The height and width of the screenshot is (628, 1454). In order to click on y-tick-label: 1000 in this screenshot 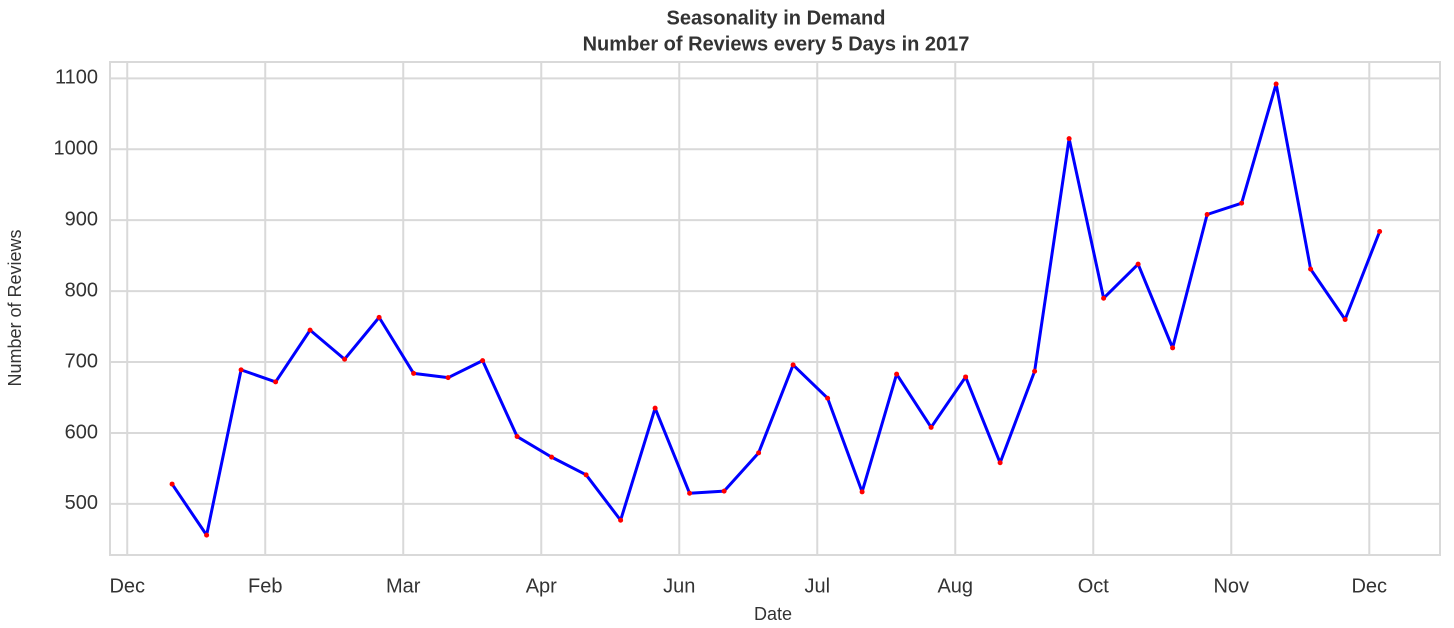, I will do `click(76, 149)`.